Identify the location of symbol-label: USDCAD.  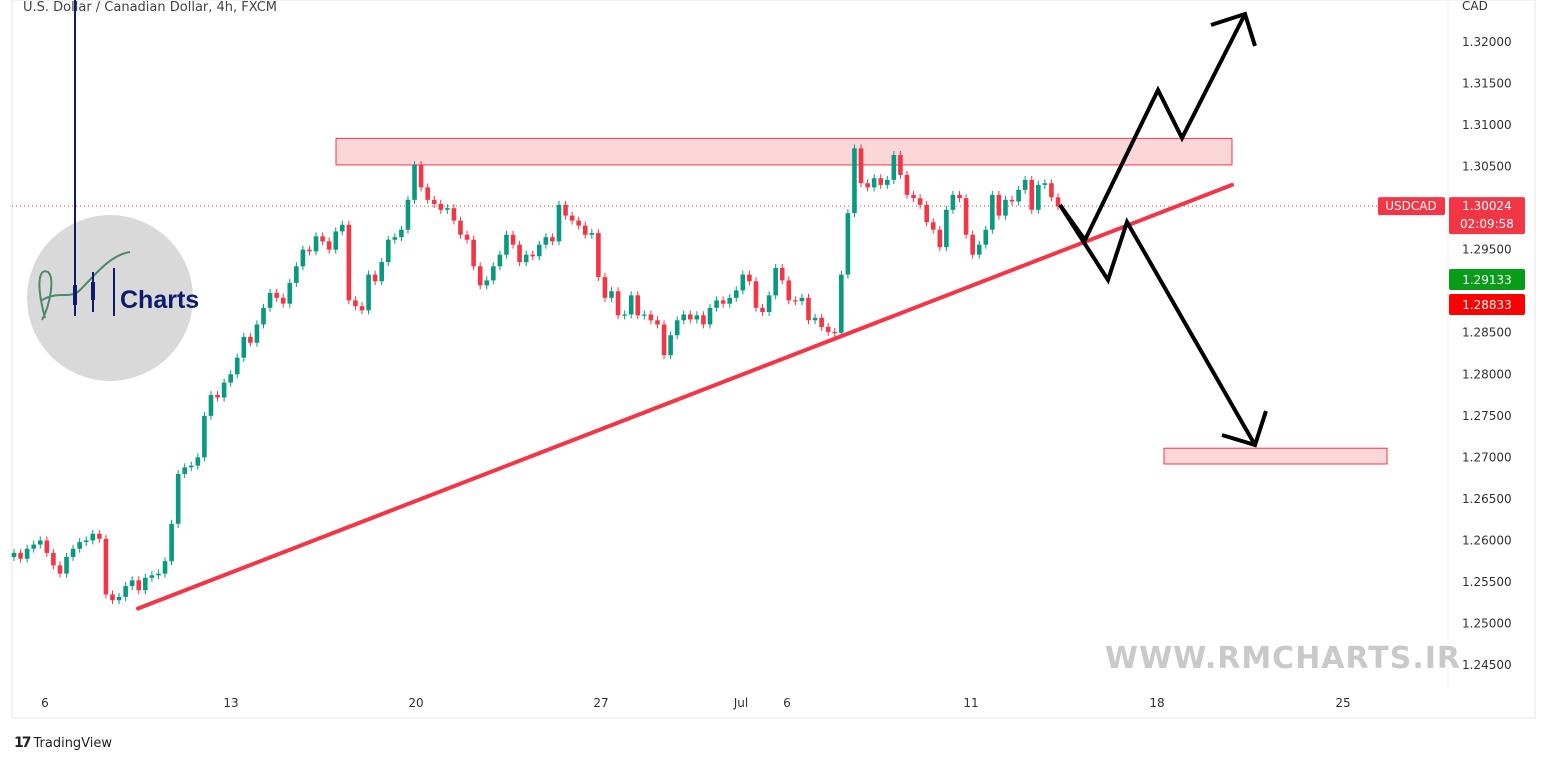
(1410, 206).